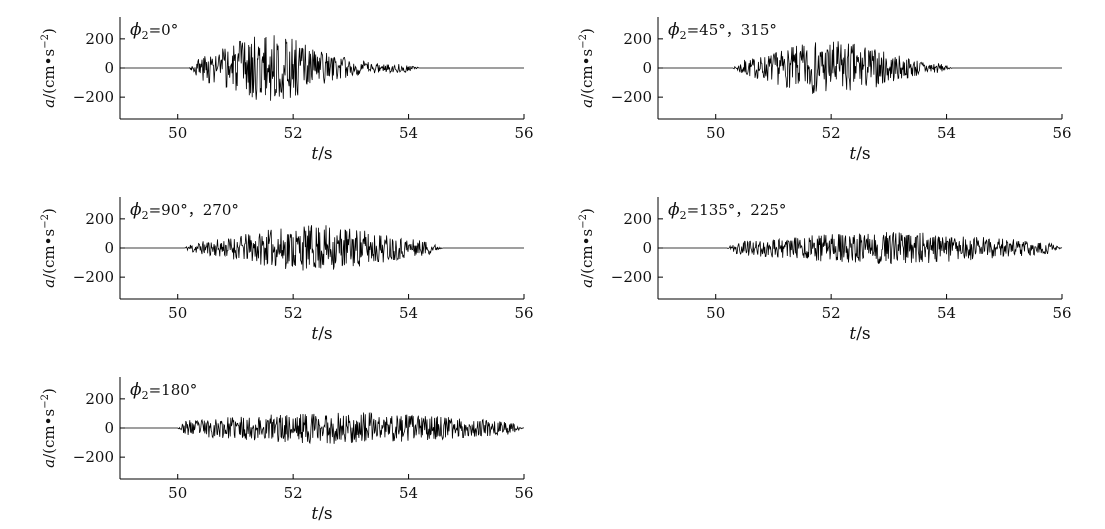 The height and width of the screenshot is (529, 1105). I want to click on chart-panel-1: 50 52 54 56 200 0 −200 a/(cm•s−2) t/s ϕ2=0°, so click(287, 90).